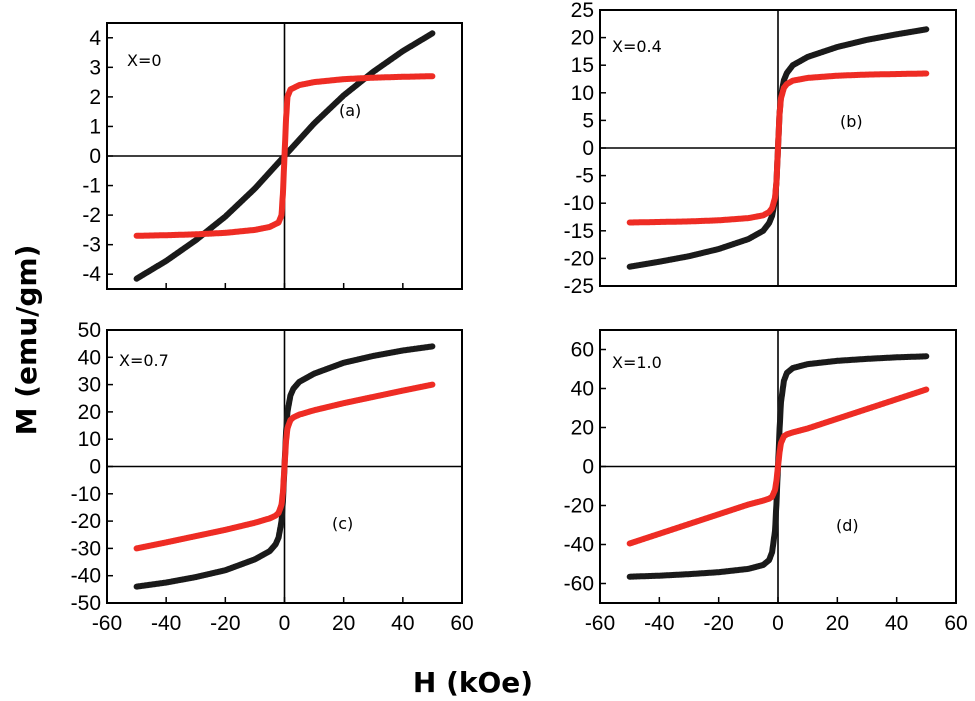 This screenshot has width=975, height=701. Describe the element at coordinates (144, 360) in the screenshot. I see `composition-label: X=0.7` at that location.